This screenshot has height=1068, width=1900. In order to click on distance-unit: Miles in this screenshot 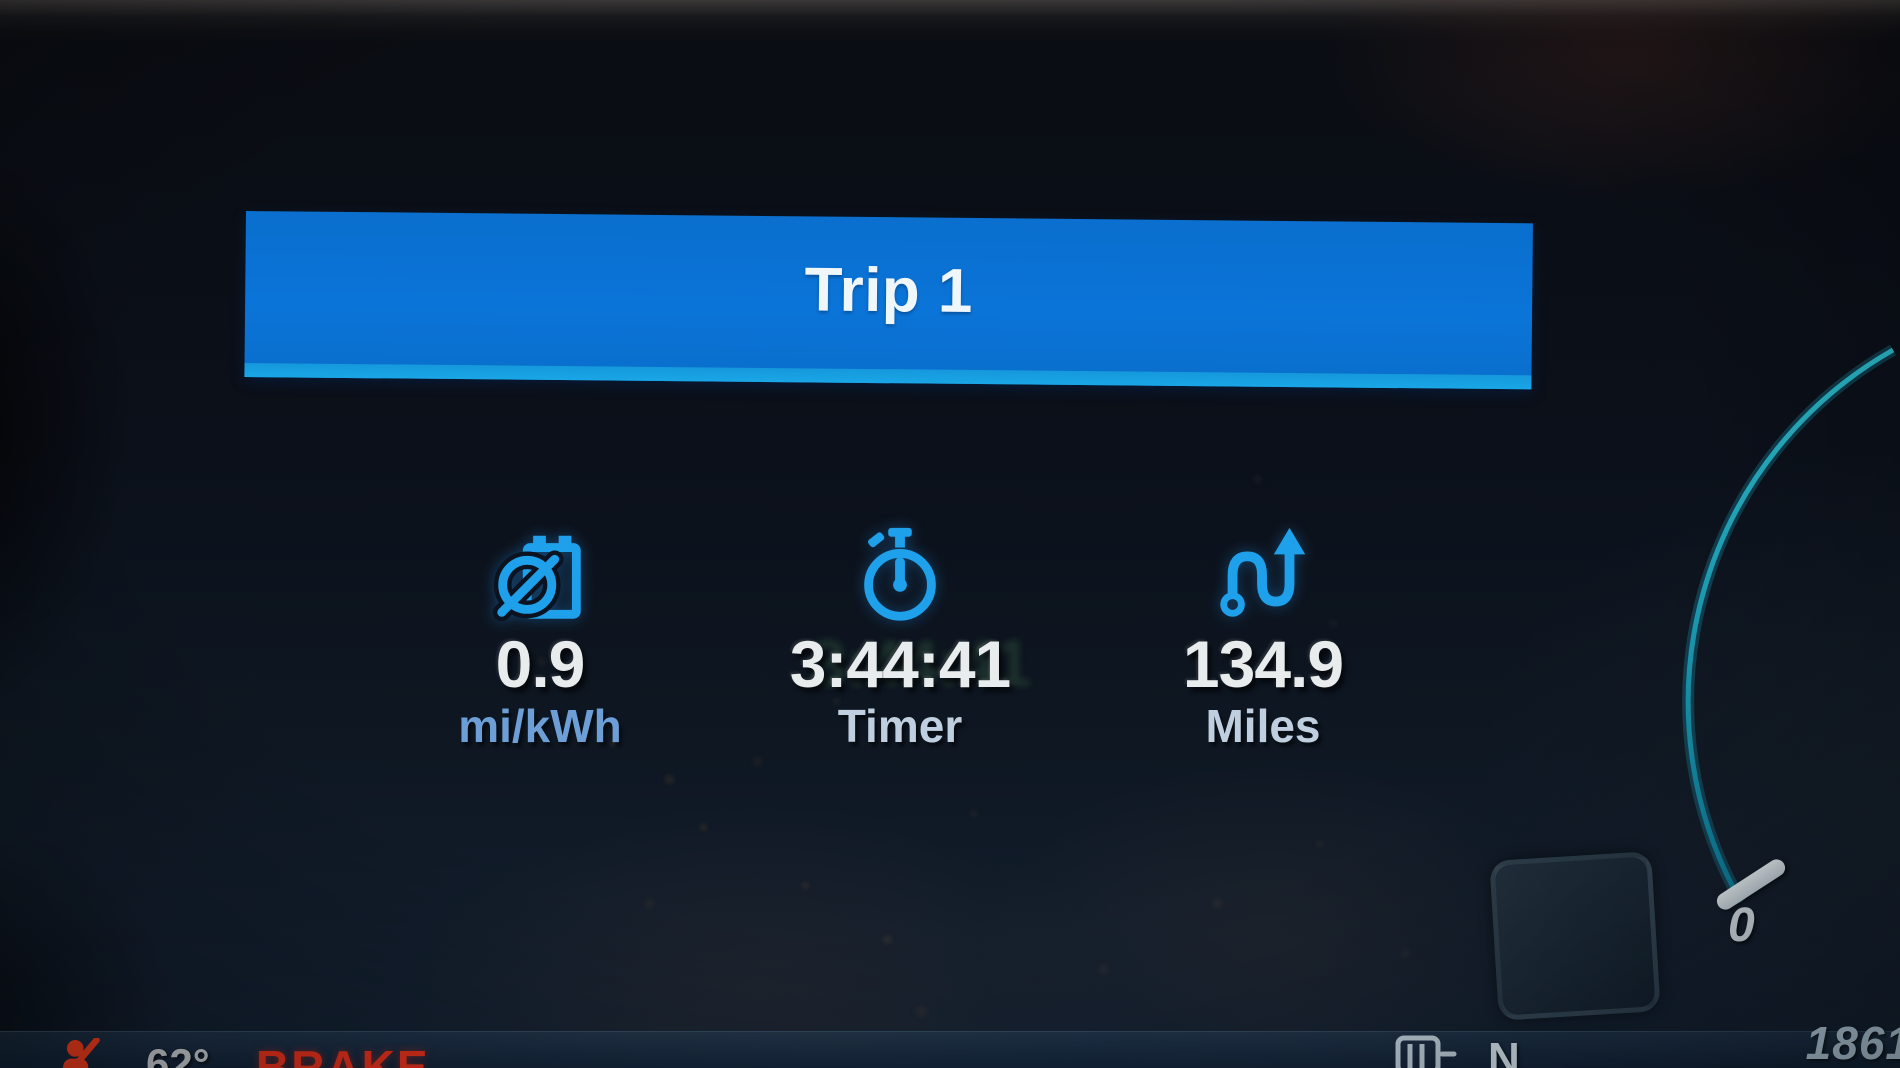, I will do `click(1263, 726)`.